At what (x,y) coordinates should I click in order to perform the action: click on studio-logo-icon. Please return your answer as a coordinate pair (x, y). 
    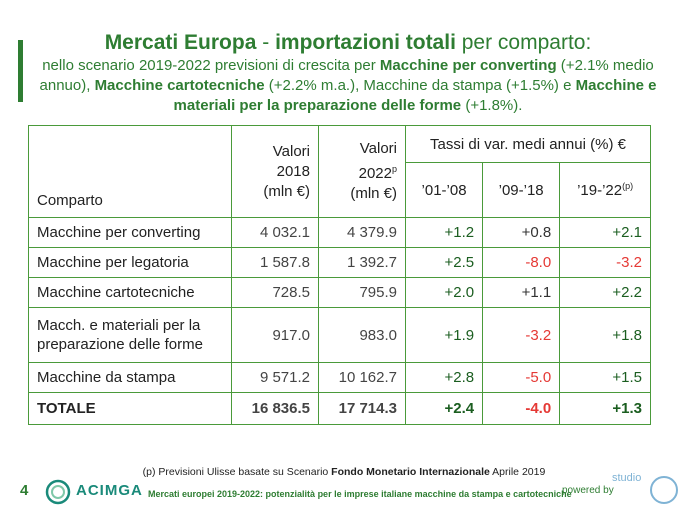
    Looking at the image, I should click on (664, 490).